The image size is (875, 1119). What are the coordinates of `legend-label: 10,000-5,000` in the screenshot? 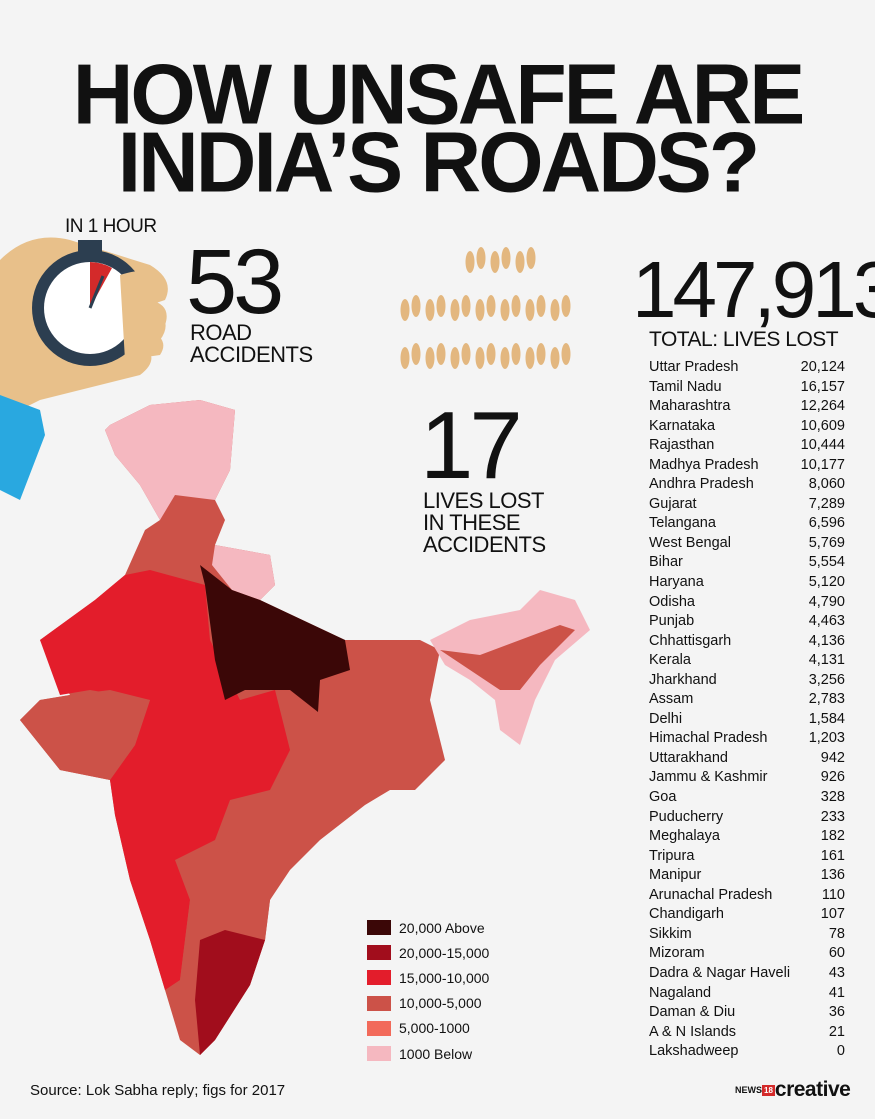 It's located at (440, 1003).